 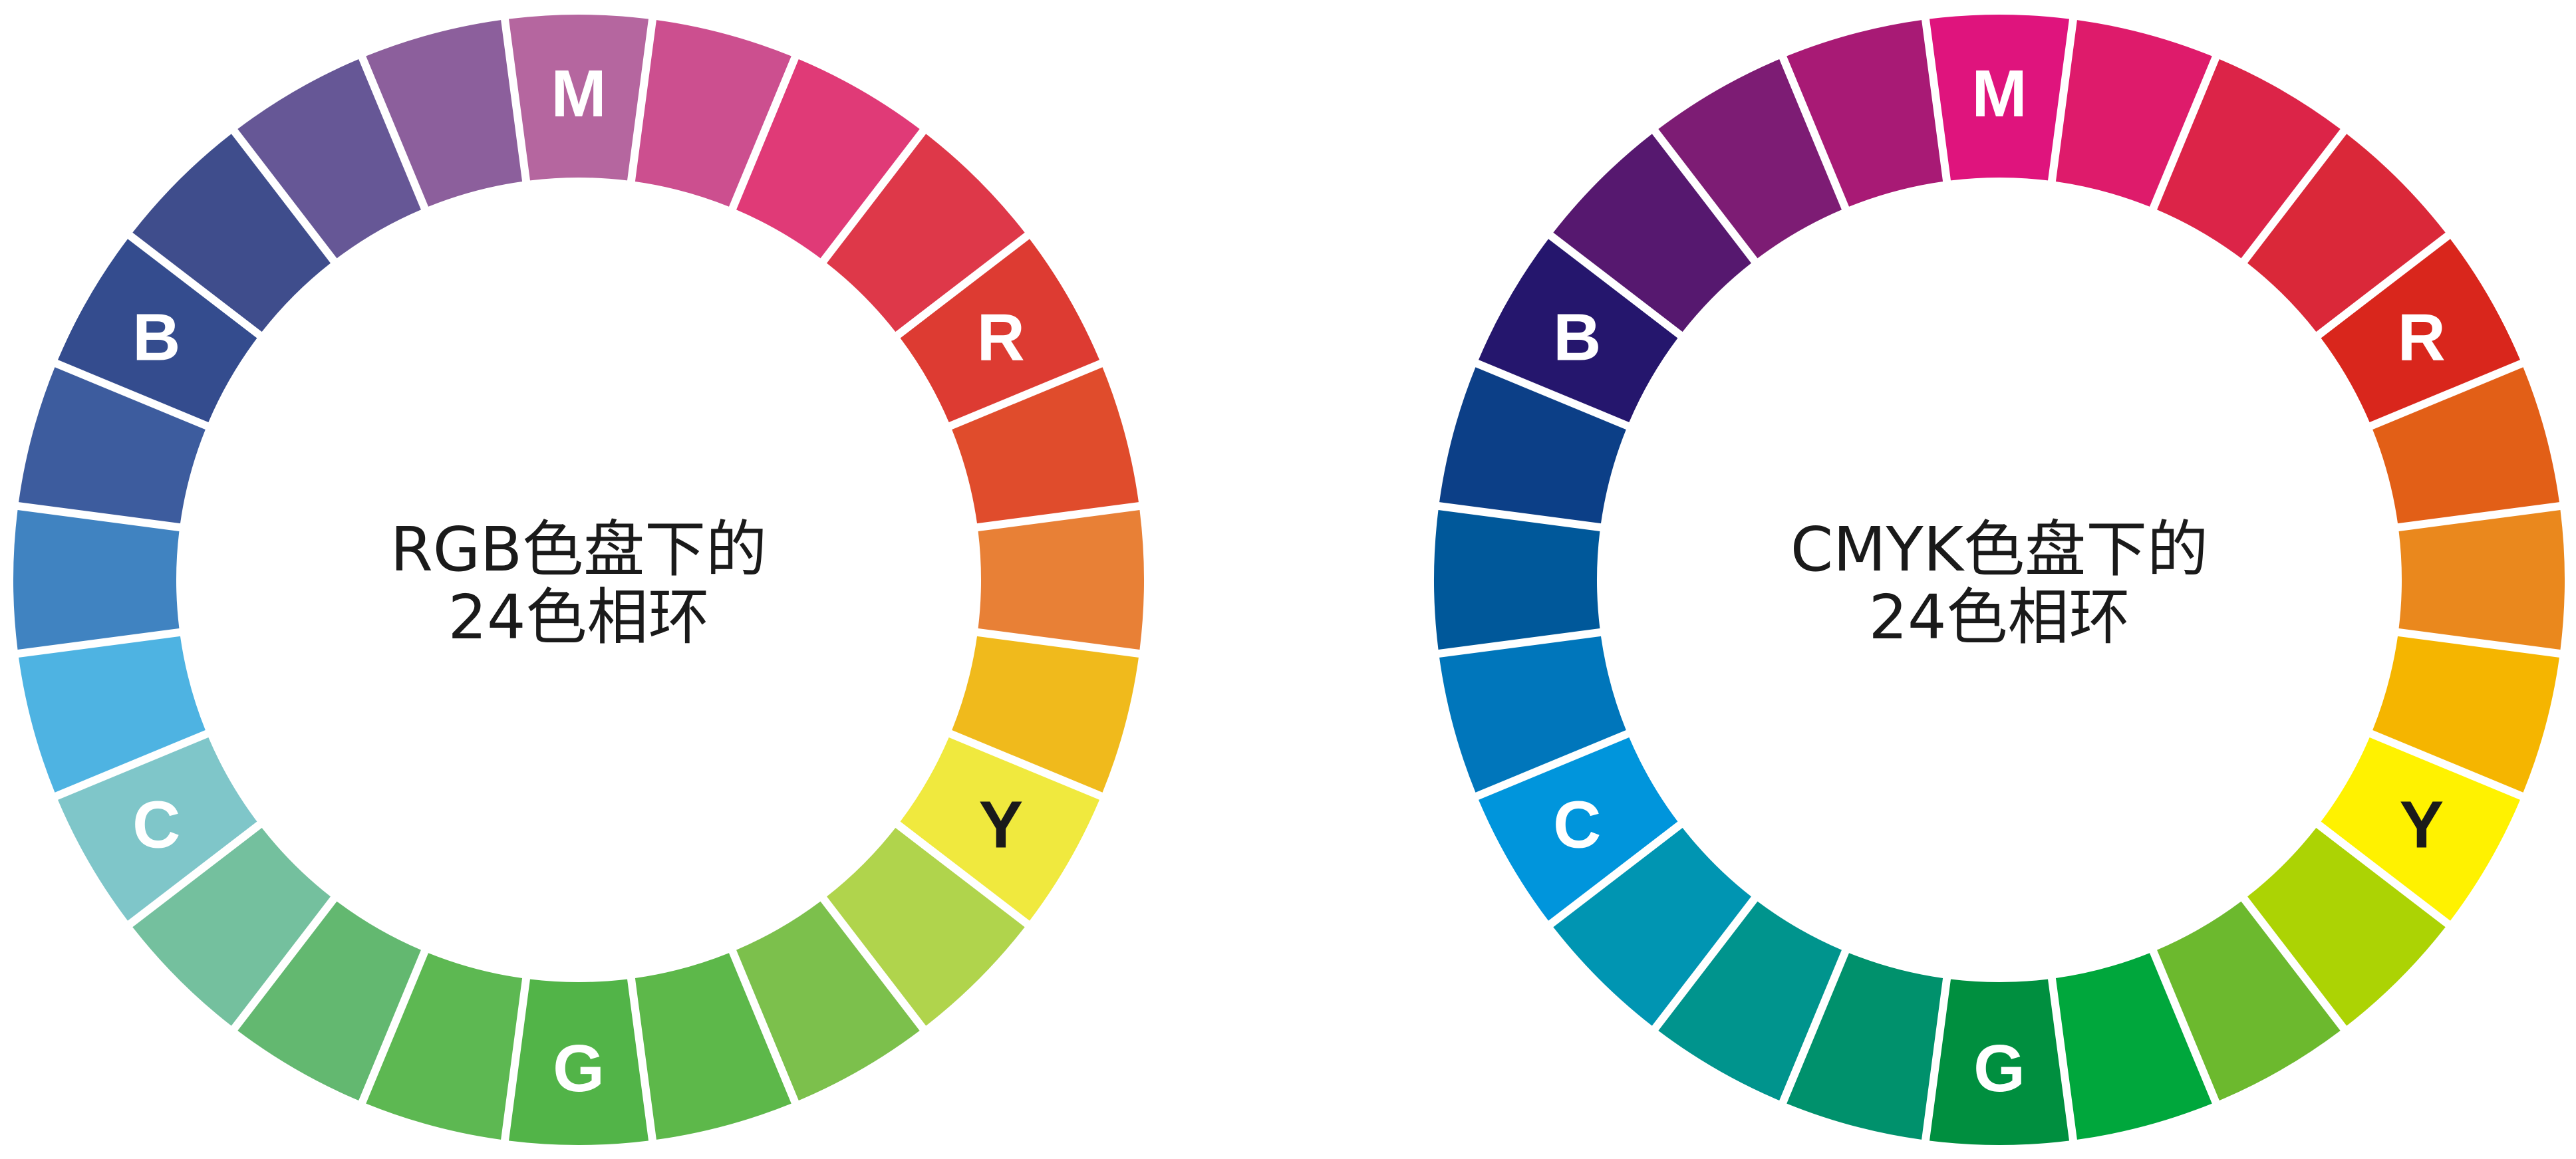 What do you see at coordinates (578, 549) in the screenshot?
I see `rgb-wheel-title-line1: RGB色盘下的` at bounding box center [578, 549].